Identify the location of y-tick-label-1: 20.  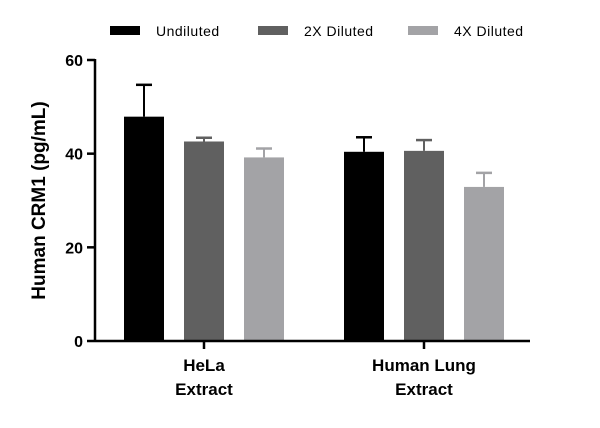
(74, 248).